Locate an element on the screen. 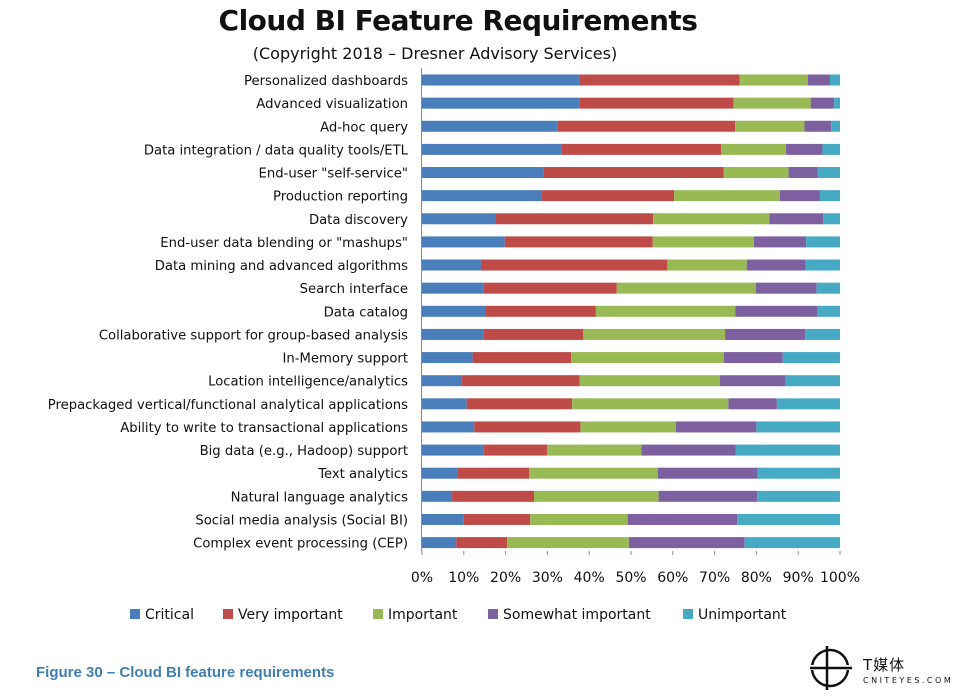 The width and height of the screenshot is (960, 699). category-label: Social media analysis (Social BI) is located at coordinates (301, 520).